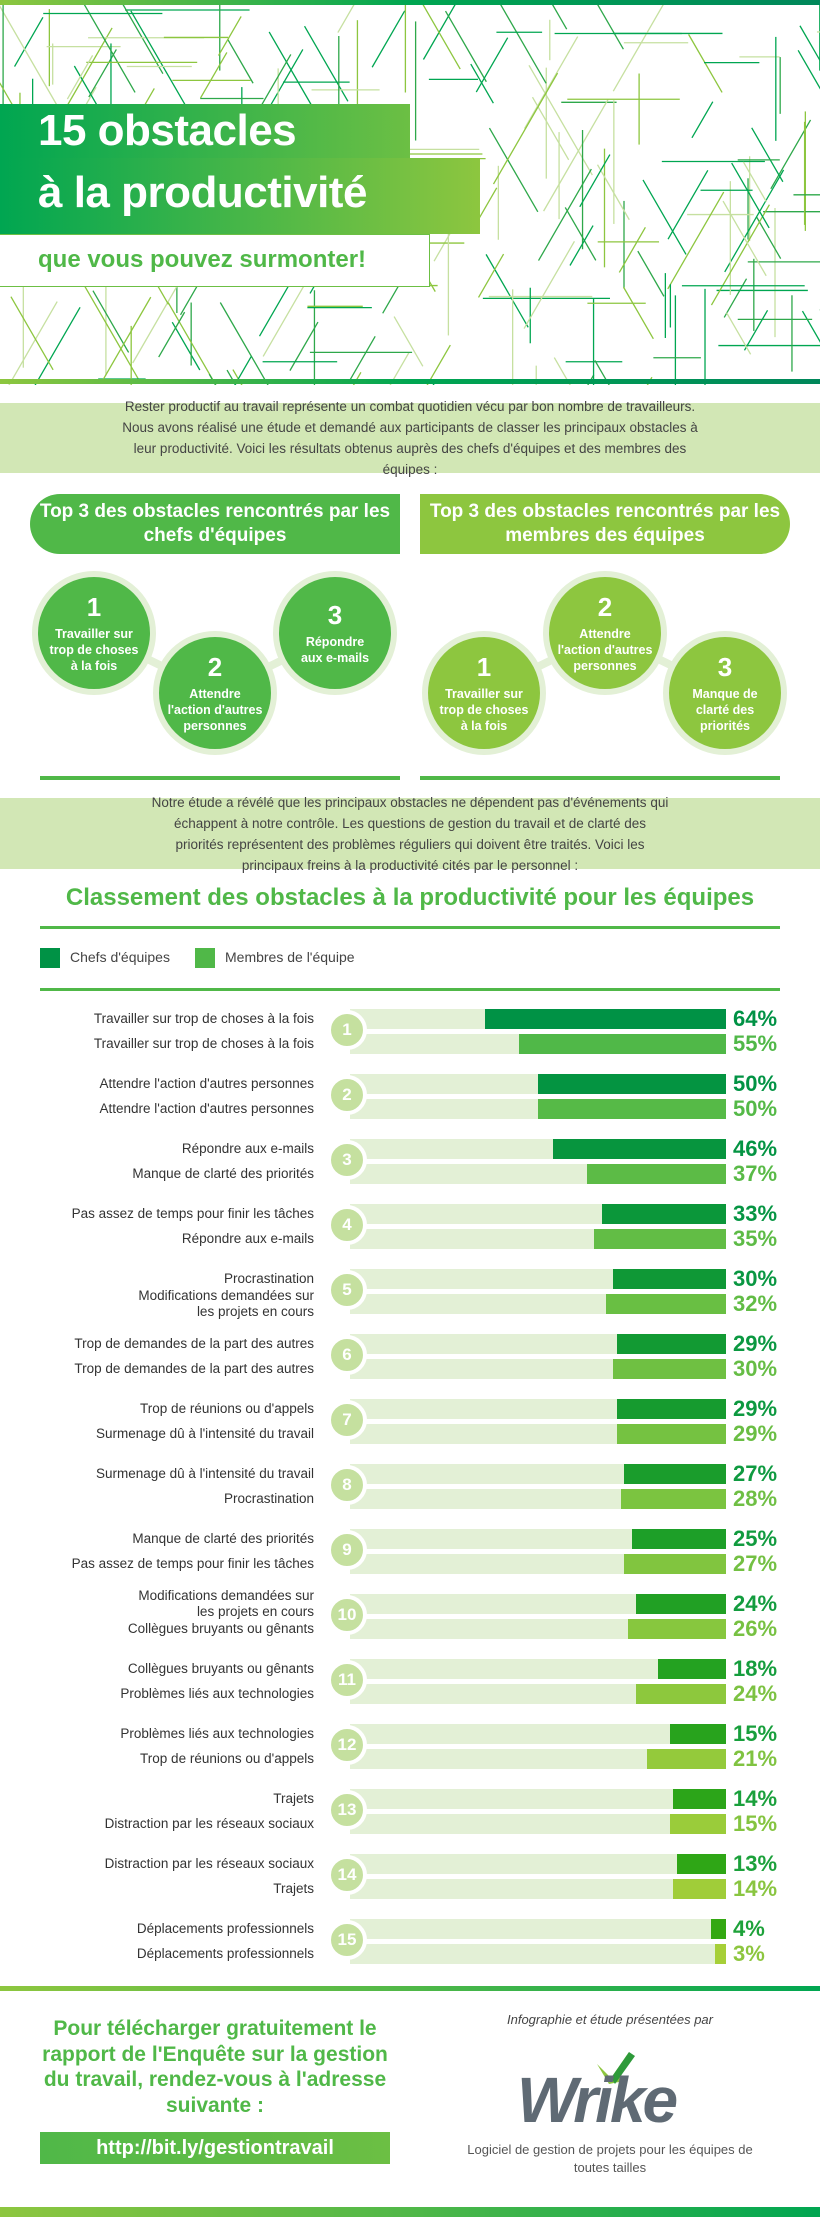  What do you see at coordinates (206, 1108) in the screenshot?
I see `member-label: Attendre l'action d'autres personnes` at bounding box center [206, 1108].